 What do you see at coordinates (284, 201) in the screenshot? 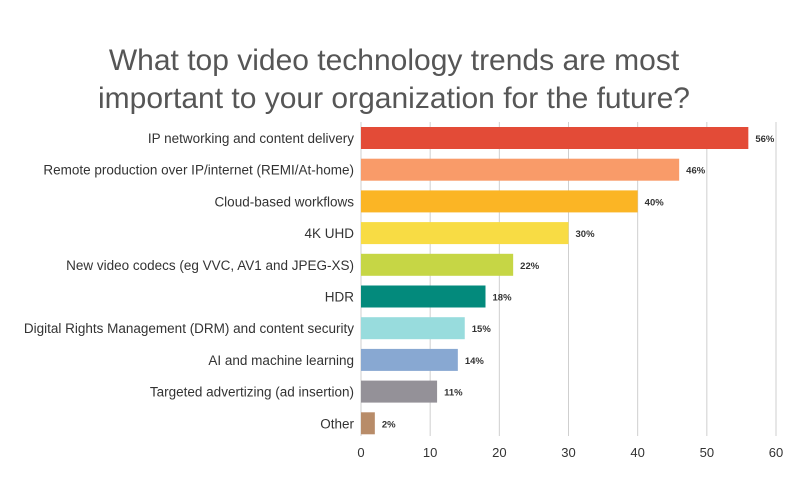
I see `category-label: Cloud-based workflows` at bounding box center [284, 201].